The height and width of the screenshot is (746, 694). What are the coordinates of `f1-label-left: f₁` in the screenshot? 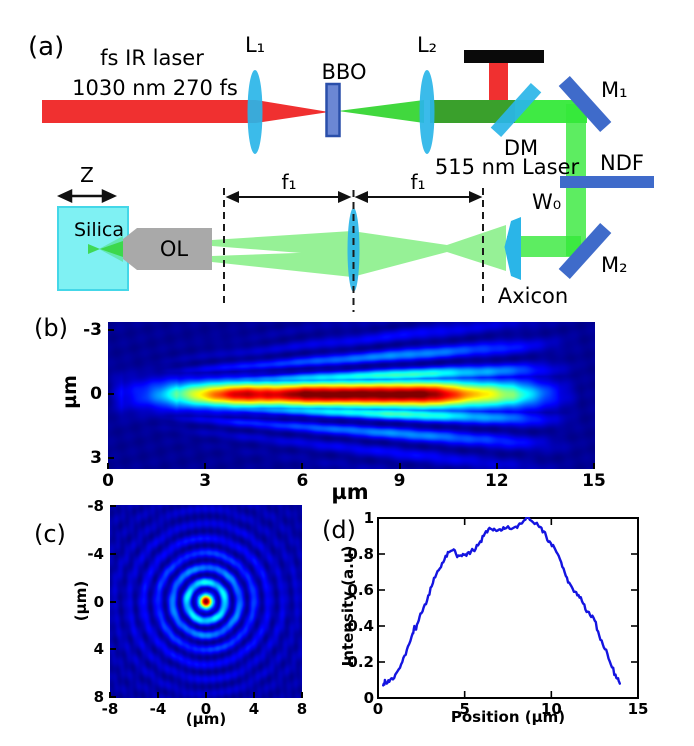 It's located at (288, 182).